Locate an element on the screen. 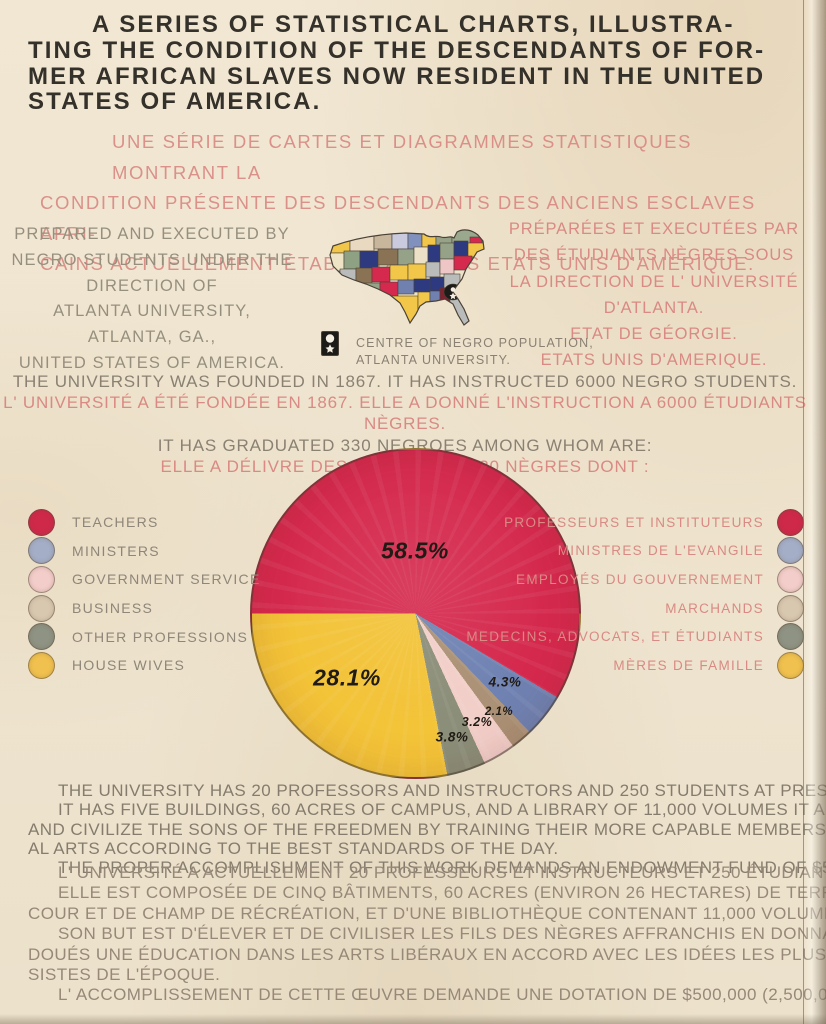 Image resolution: width=826 pixels, height=1024 pixels. legend-row-housewives-fr: MÈRES DE FAMILLE is located at coordinates (708, 665).